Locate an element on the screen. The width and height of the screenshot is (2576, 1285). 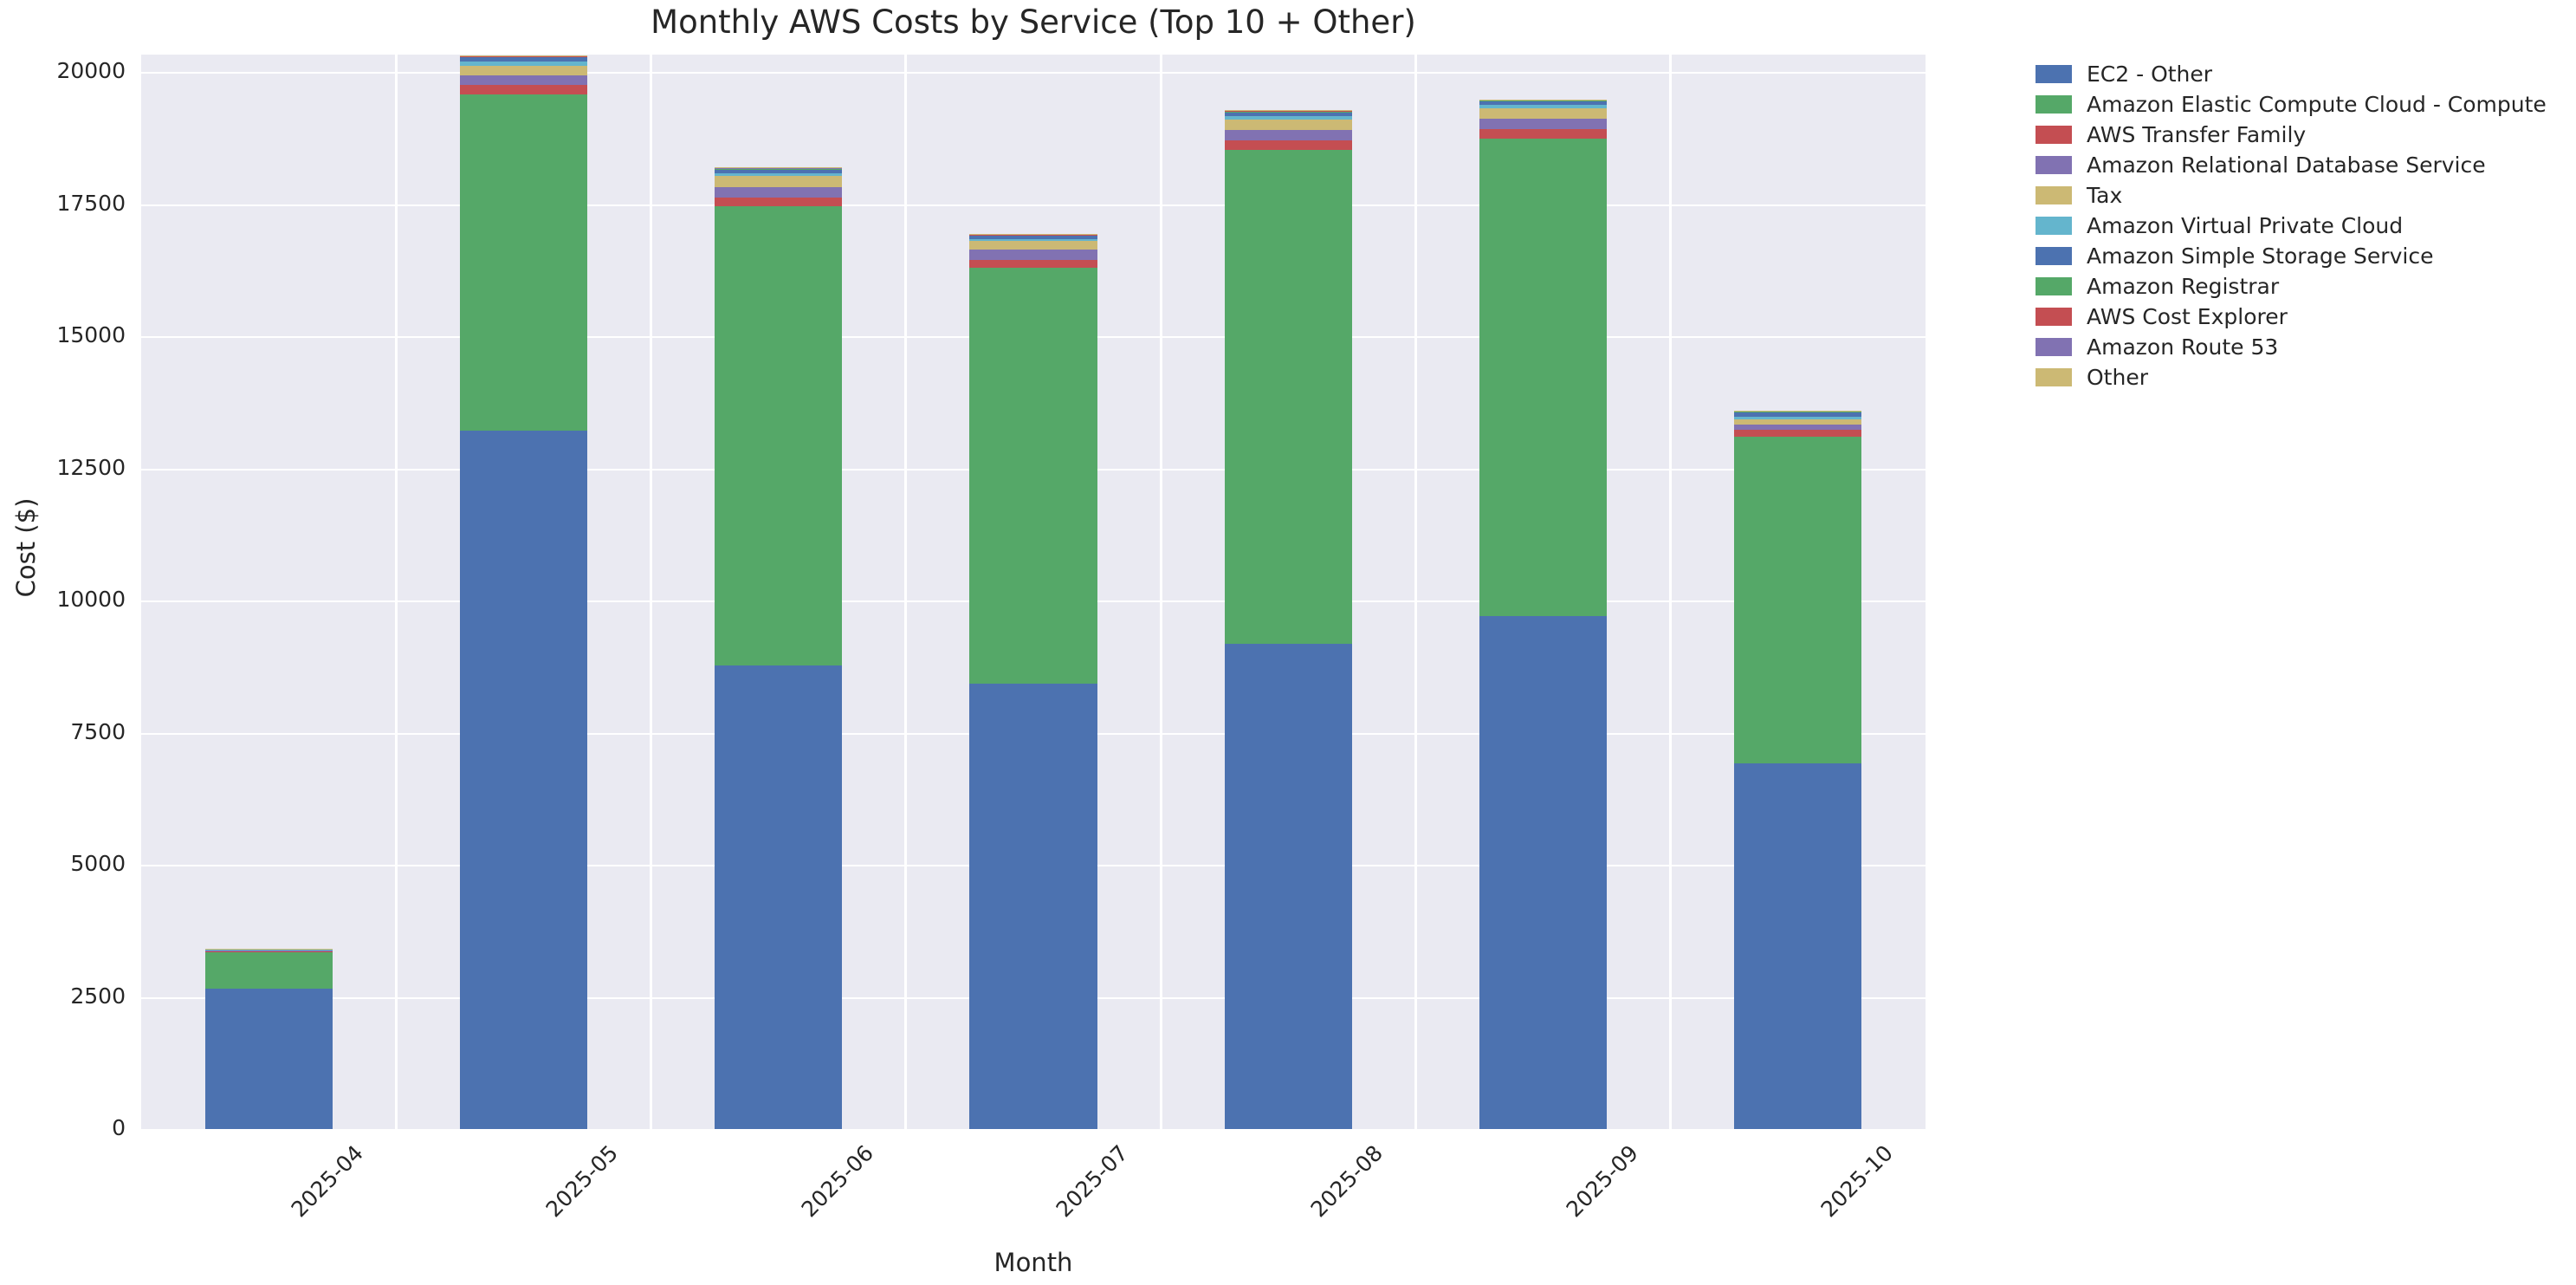
legend-item: Amazon Simple Storage Service is located at coordinates (2291, 256).